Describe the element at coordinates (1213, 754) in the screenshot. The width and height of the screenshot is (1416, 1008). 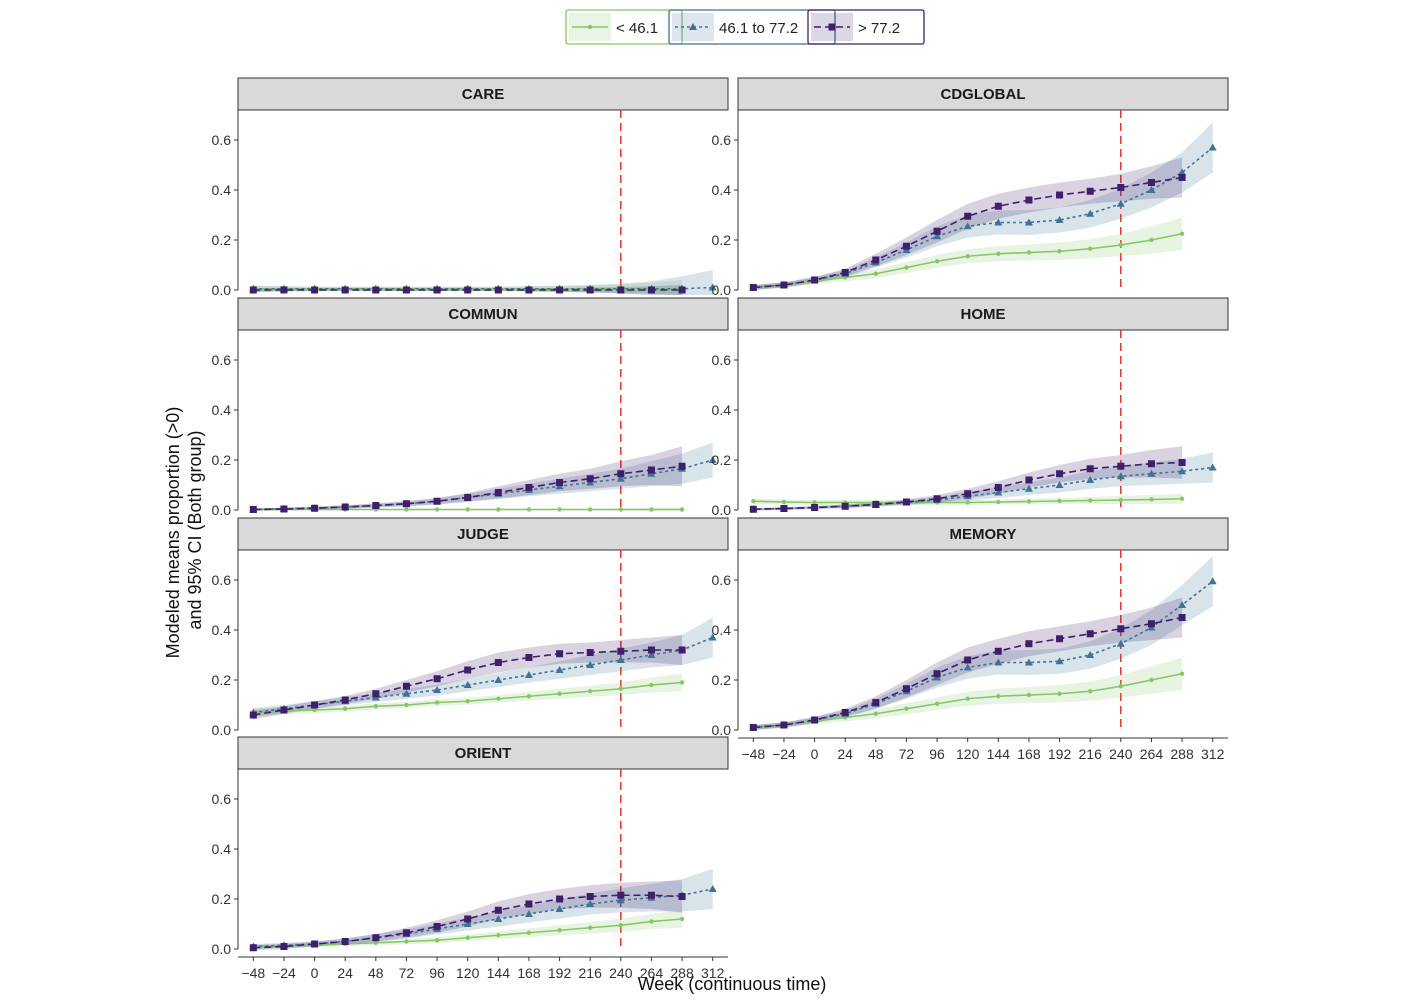
I see `x-tick-label: 312` at that location.